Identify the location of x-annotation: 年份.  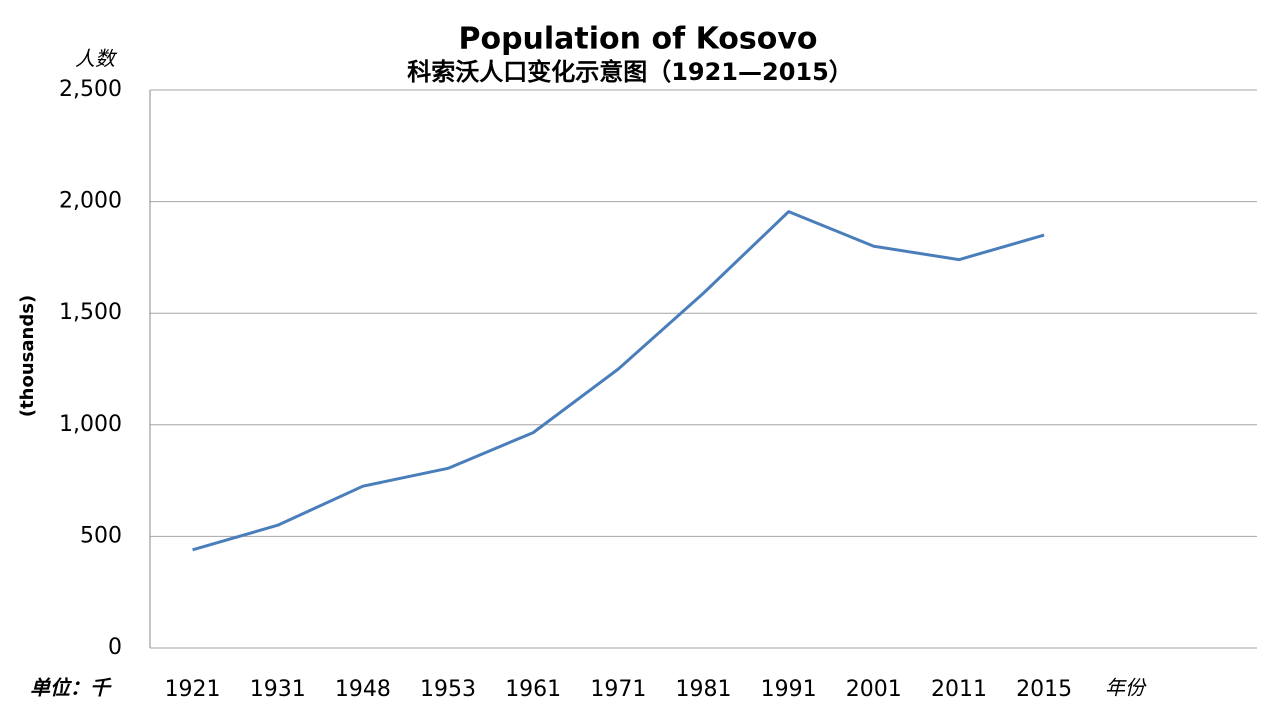
(1126, 688).